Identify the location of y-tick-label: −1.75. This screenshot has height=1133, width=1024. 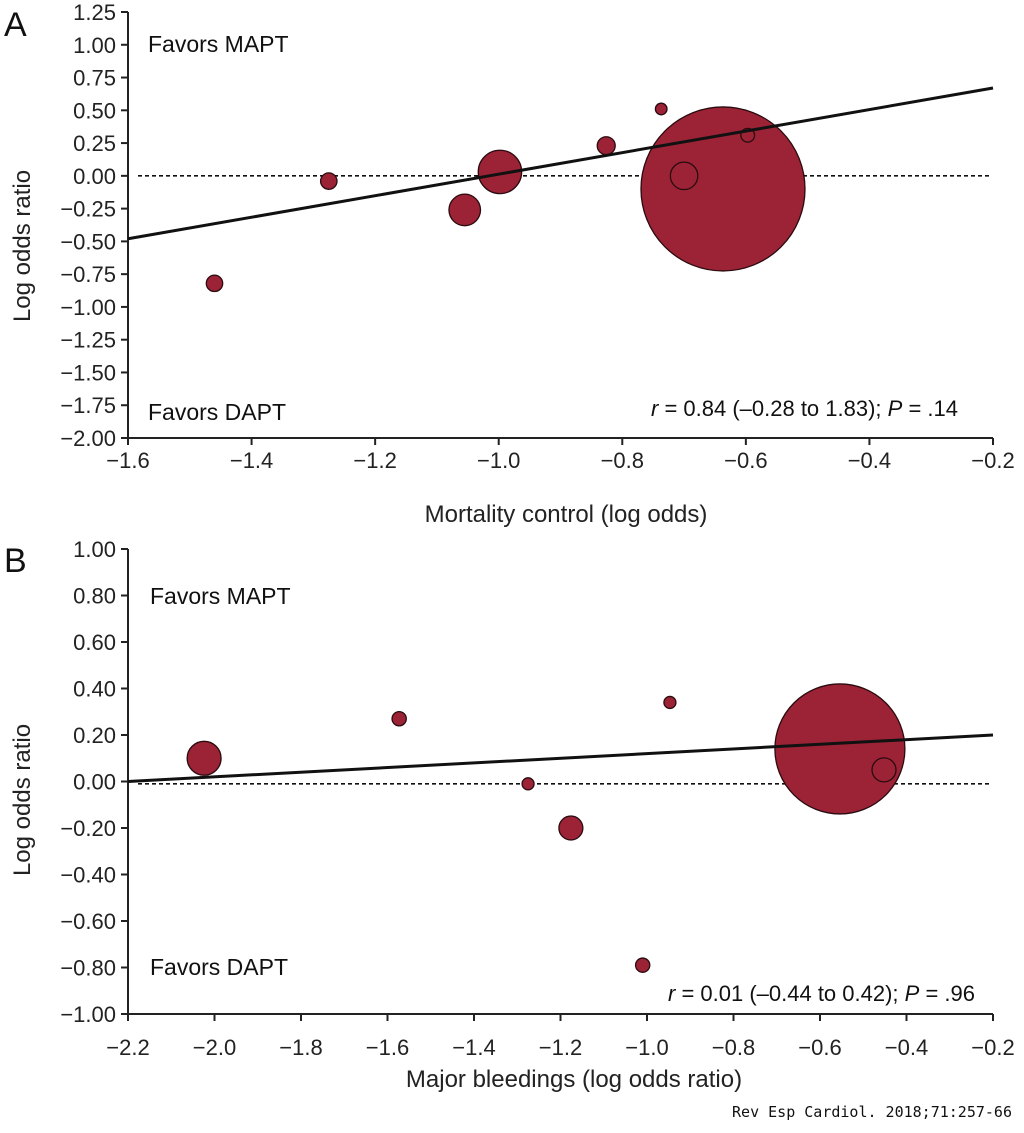
(88, 405).